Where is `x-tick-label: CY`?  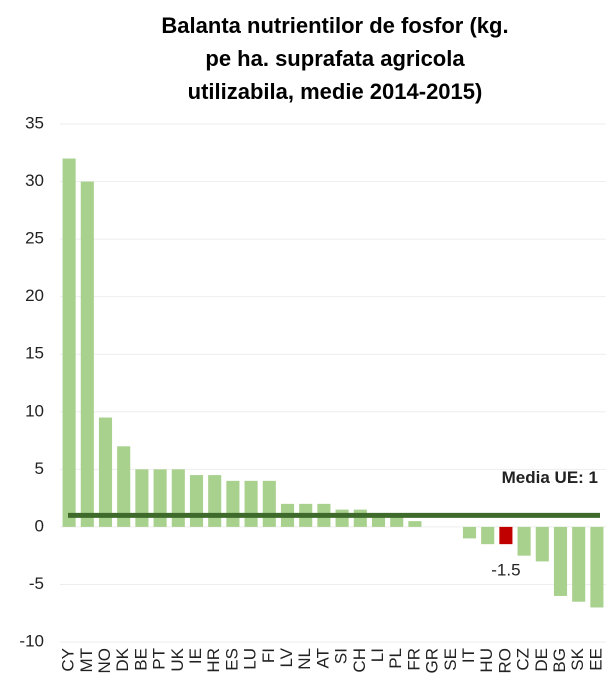
x-tick-label: CY is located at coordinates (68, 660).